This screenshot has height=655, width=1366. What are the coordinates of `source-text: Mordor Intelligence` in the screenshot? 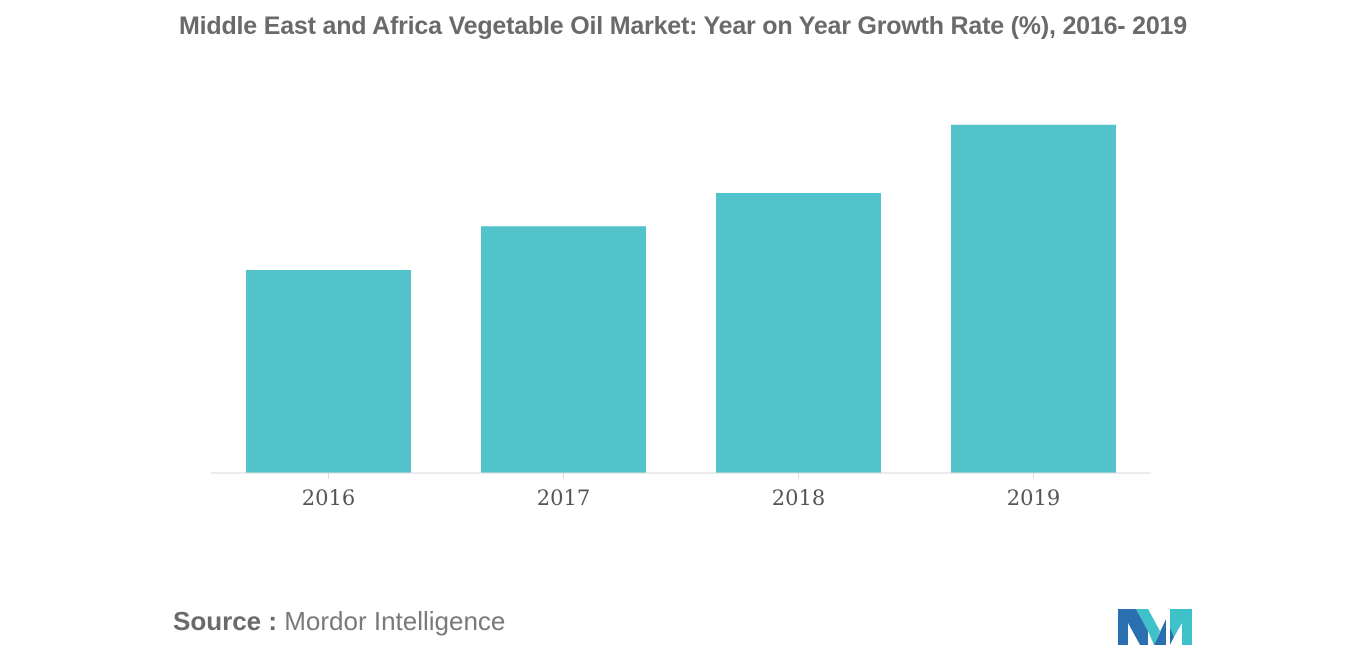 It's located at (395, 621).